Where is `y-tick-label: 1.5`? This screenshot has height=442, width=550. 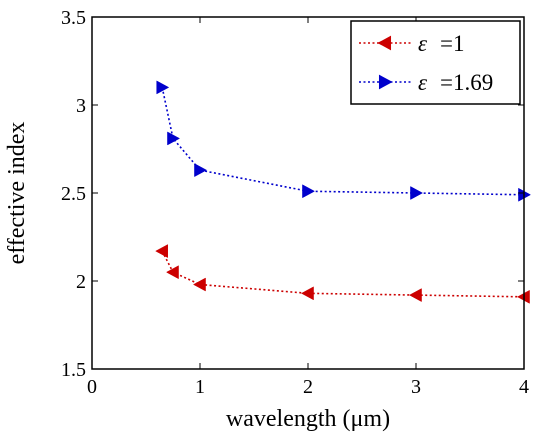 y-tick-label: 1.5 is located at coordinates (73, 370).